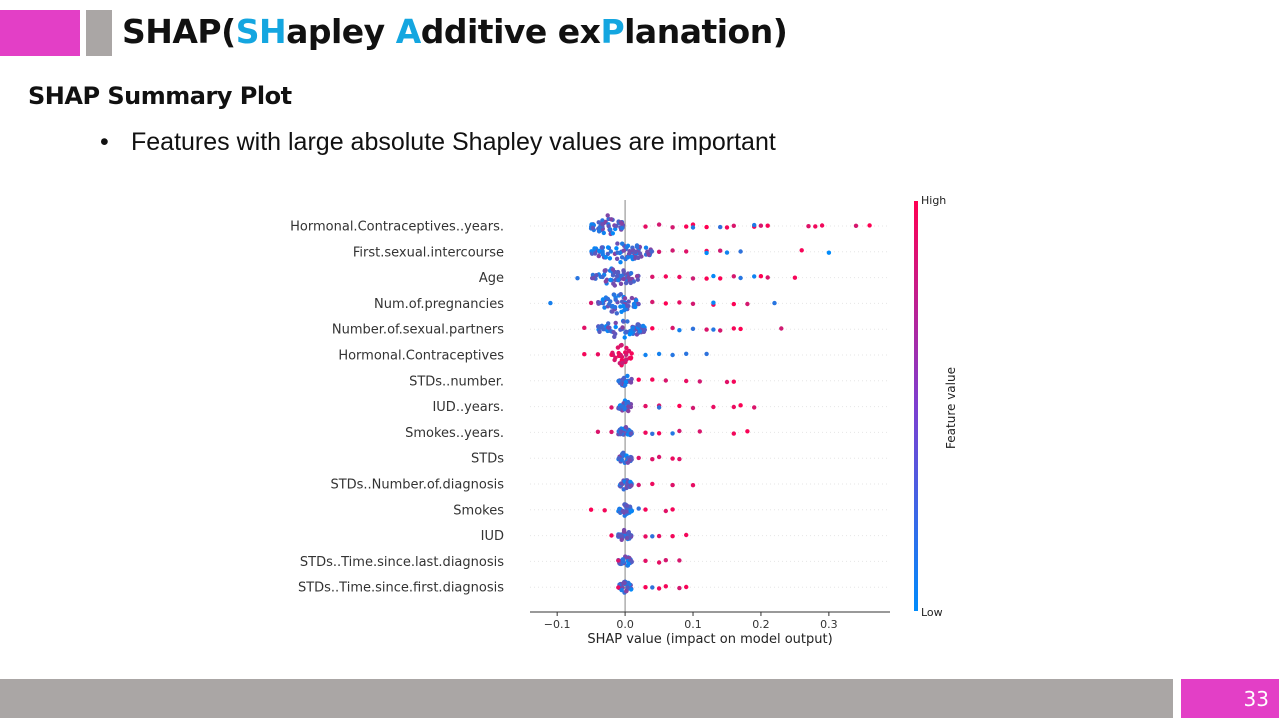  I want to click on slide-title: SHAP(SHapley Additive exPlanation), so click(455, 31).